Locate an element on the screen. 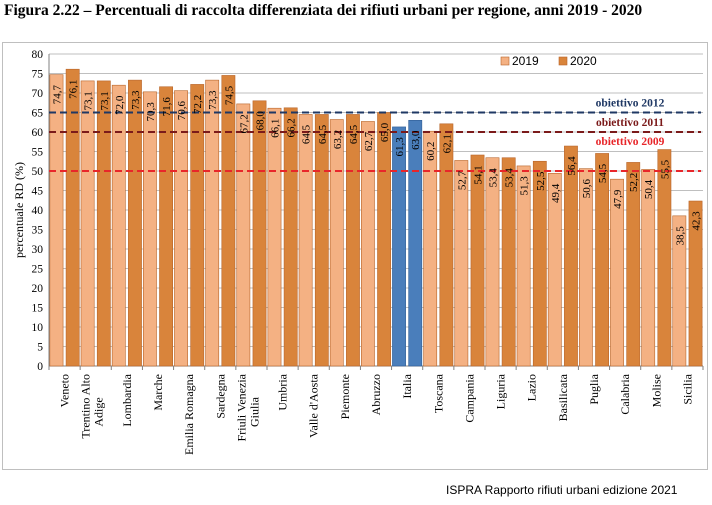  category-label: Abruzzo is located at coordinates (376, 394).